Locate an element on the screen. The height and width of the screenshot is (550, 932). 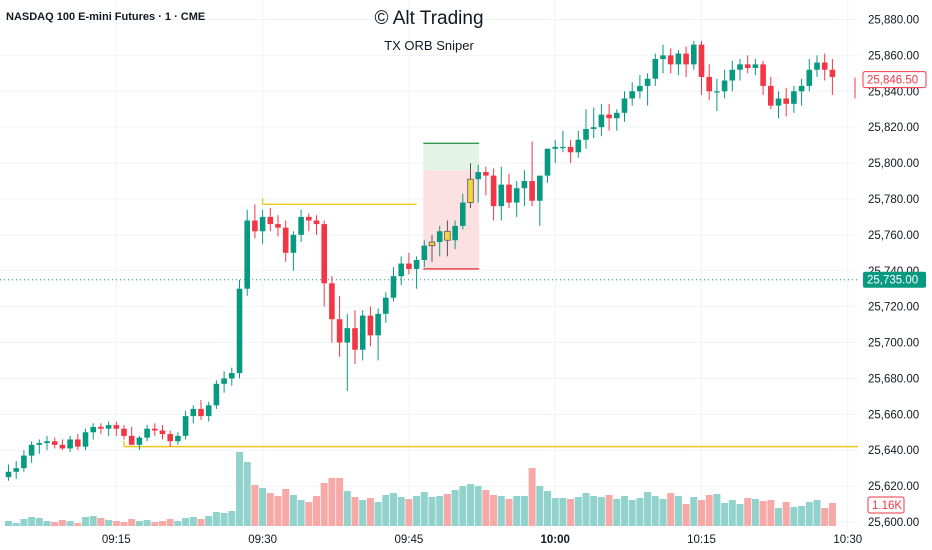
indicator-name: TX ORB Sniper is located at coordinates (429, 45).